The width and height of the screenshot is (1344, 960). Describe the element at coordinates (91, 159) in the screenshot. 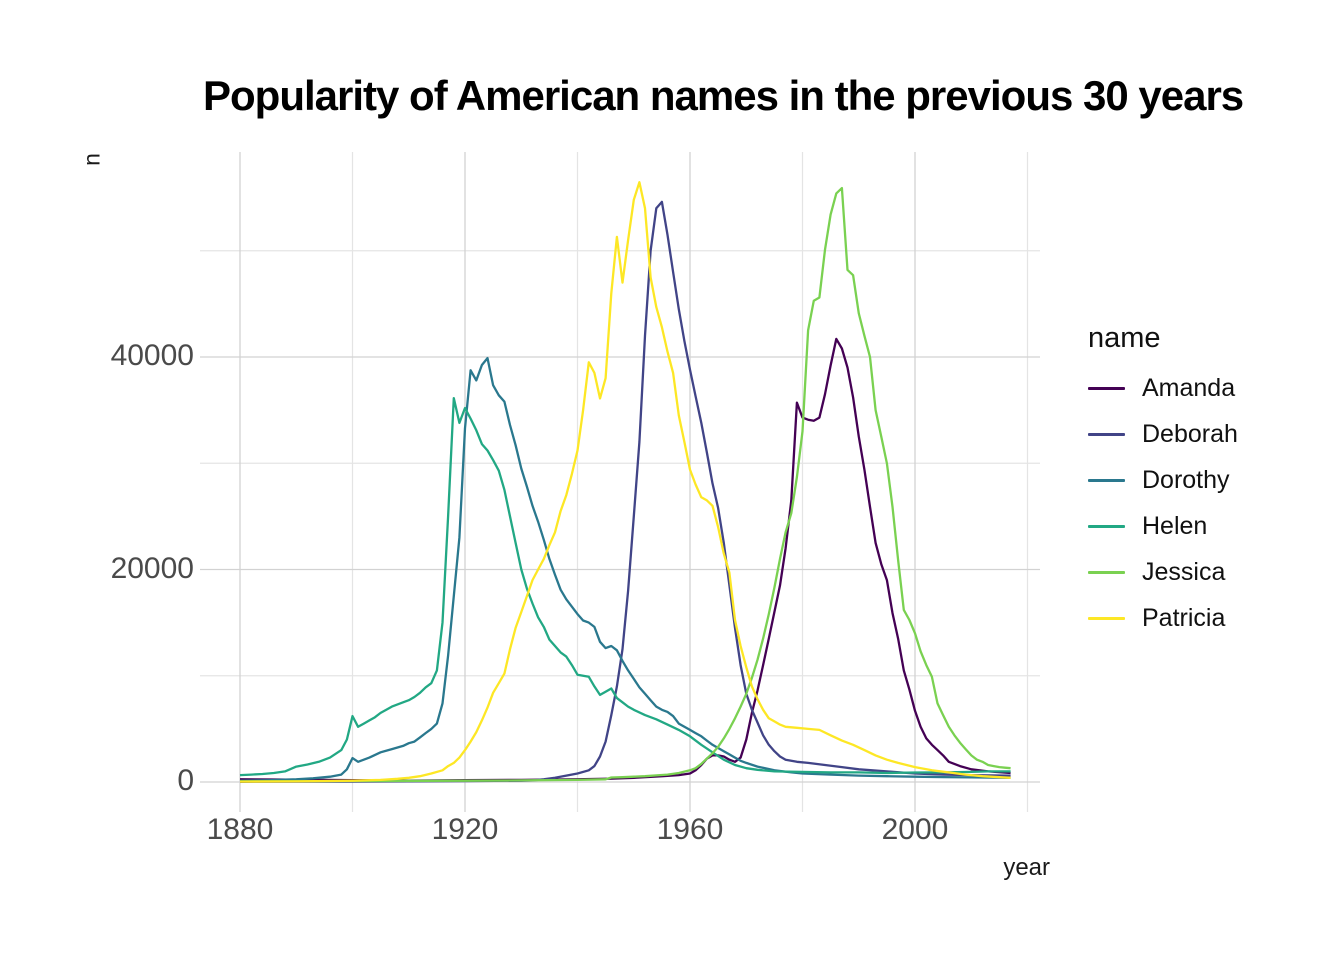

I see `y-axis-title: n` at that location.